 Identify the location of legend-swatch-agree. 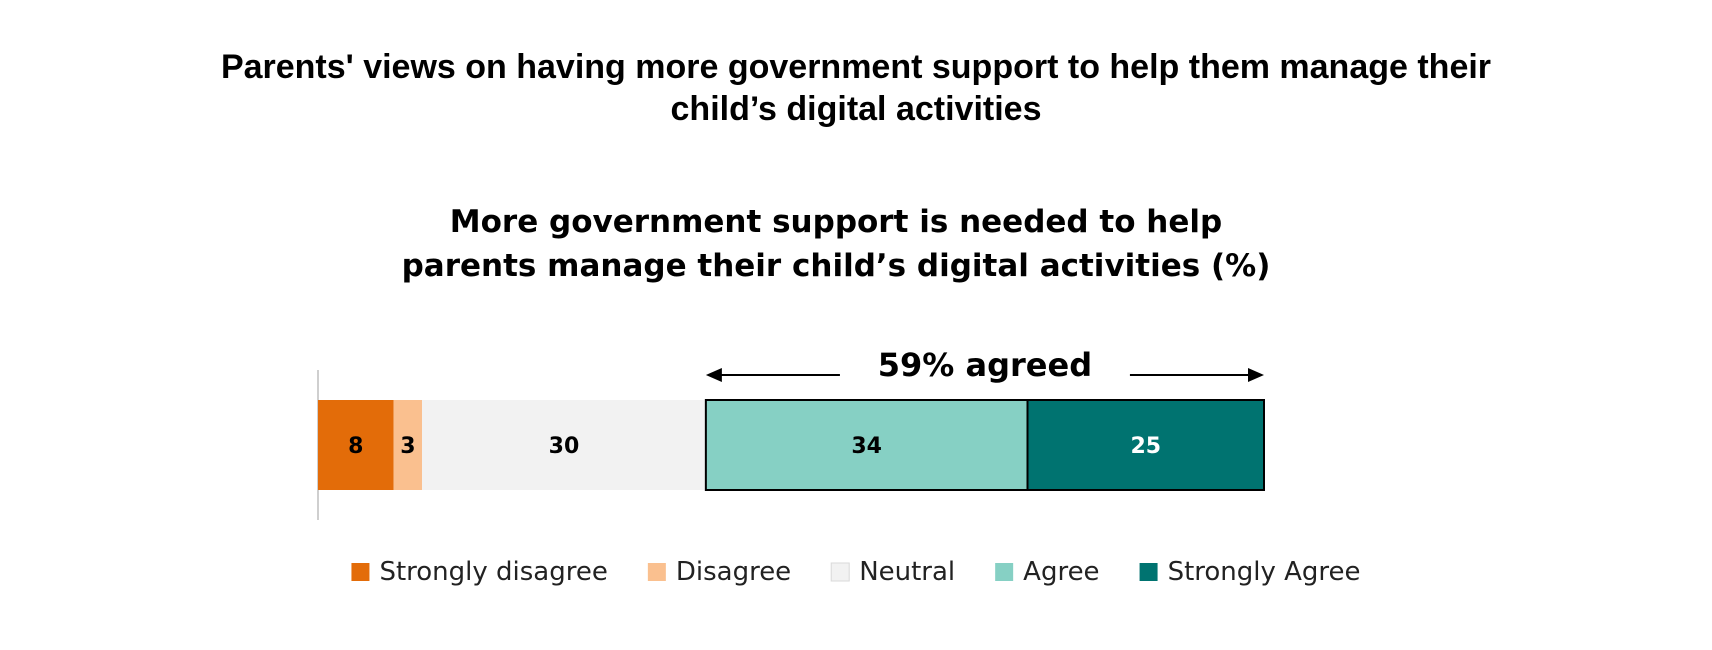
(1004, 572).